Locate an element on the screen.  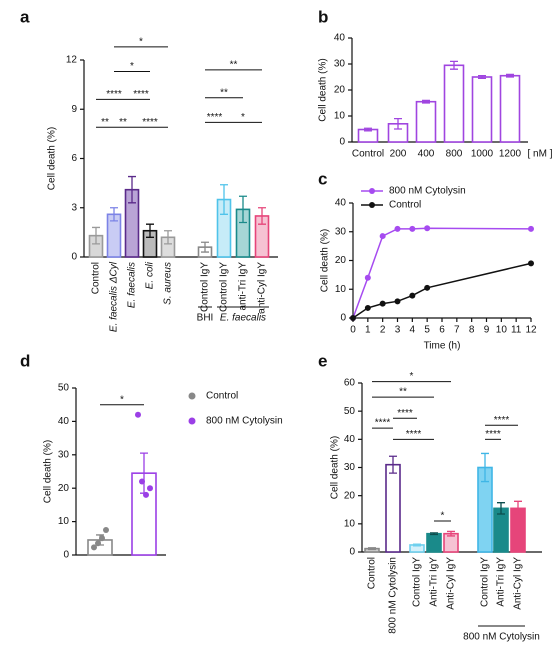
x-tick-label: 12 is located at coordinates (531, 330).